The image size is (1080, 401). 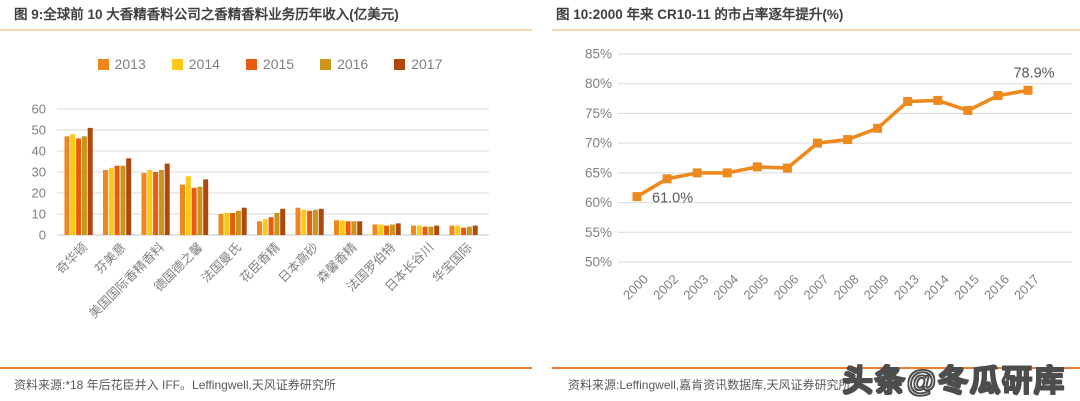 I want to click on figure-10-title-underline, so click(x=816, y=30).